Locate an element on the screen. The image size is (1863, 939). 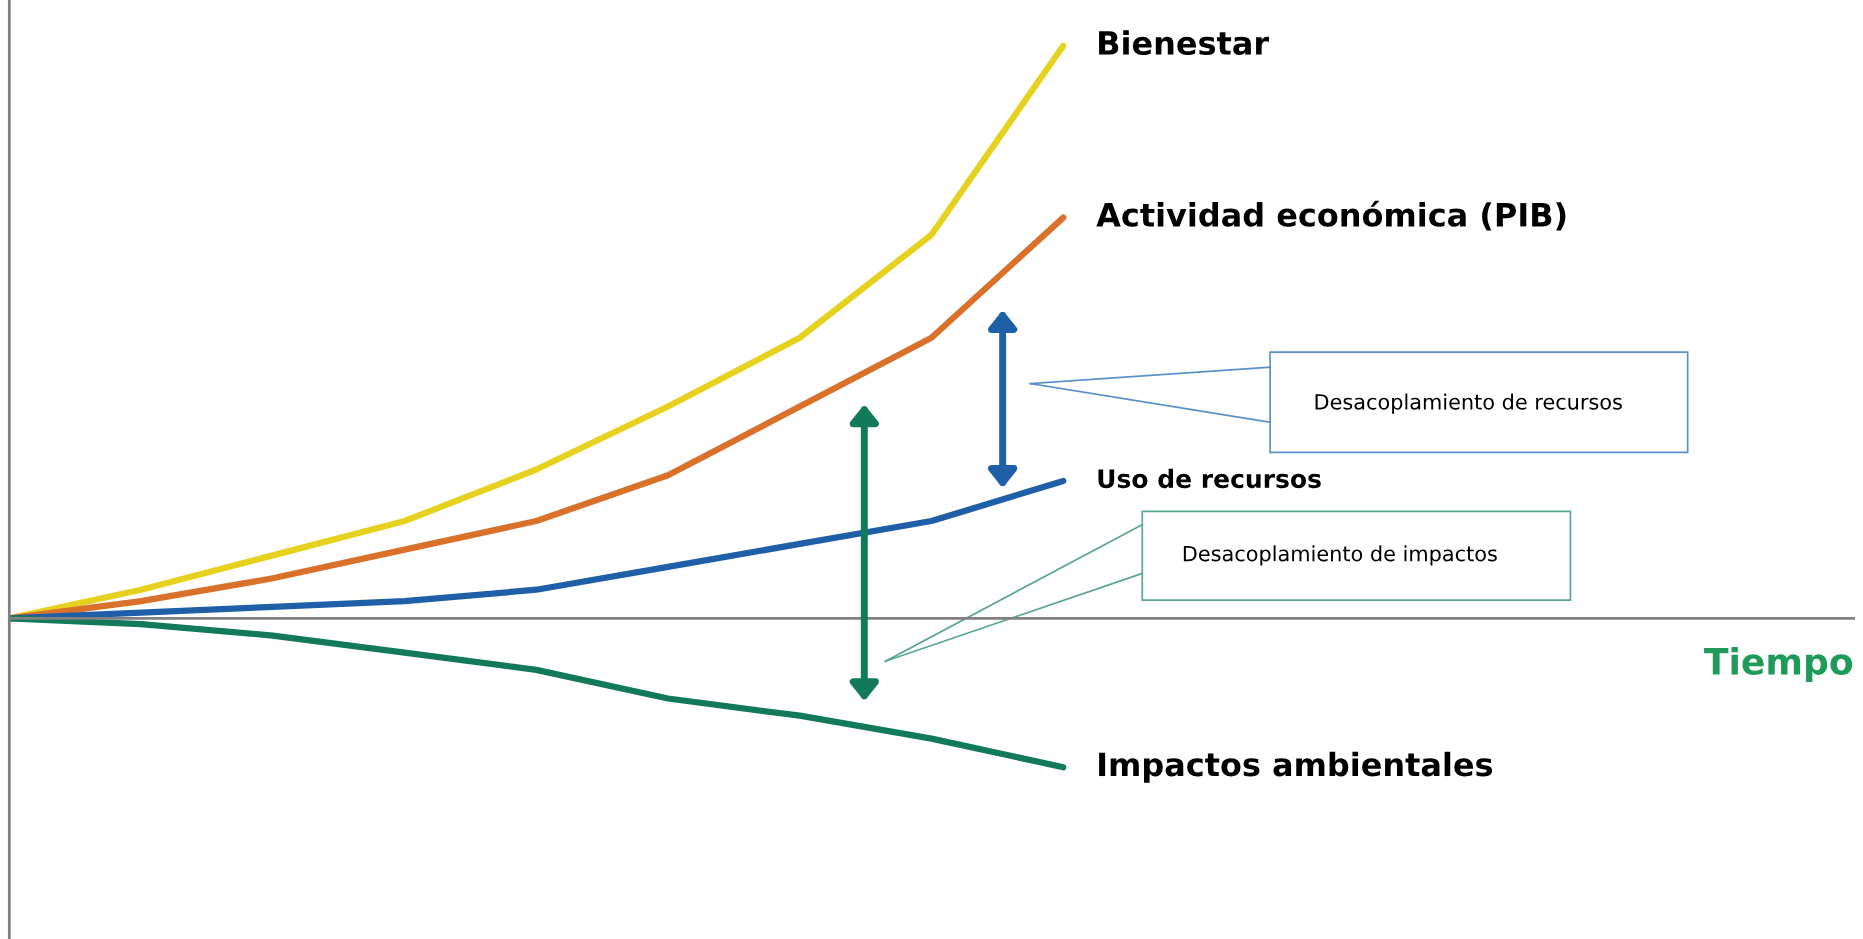
series-label: Actividad económica (PIB) is located at coordinates (1331, 215).